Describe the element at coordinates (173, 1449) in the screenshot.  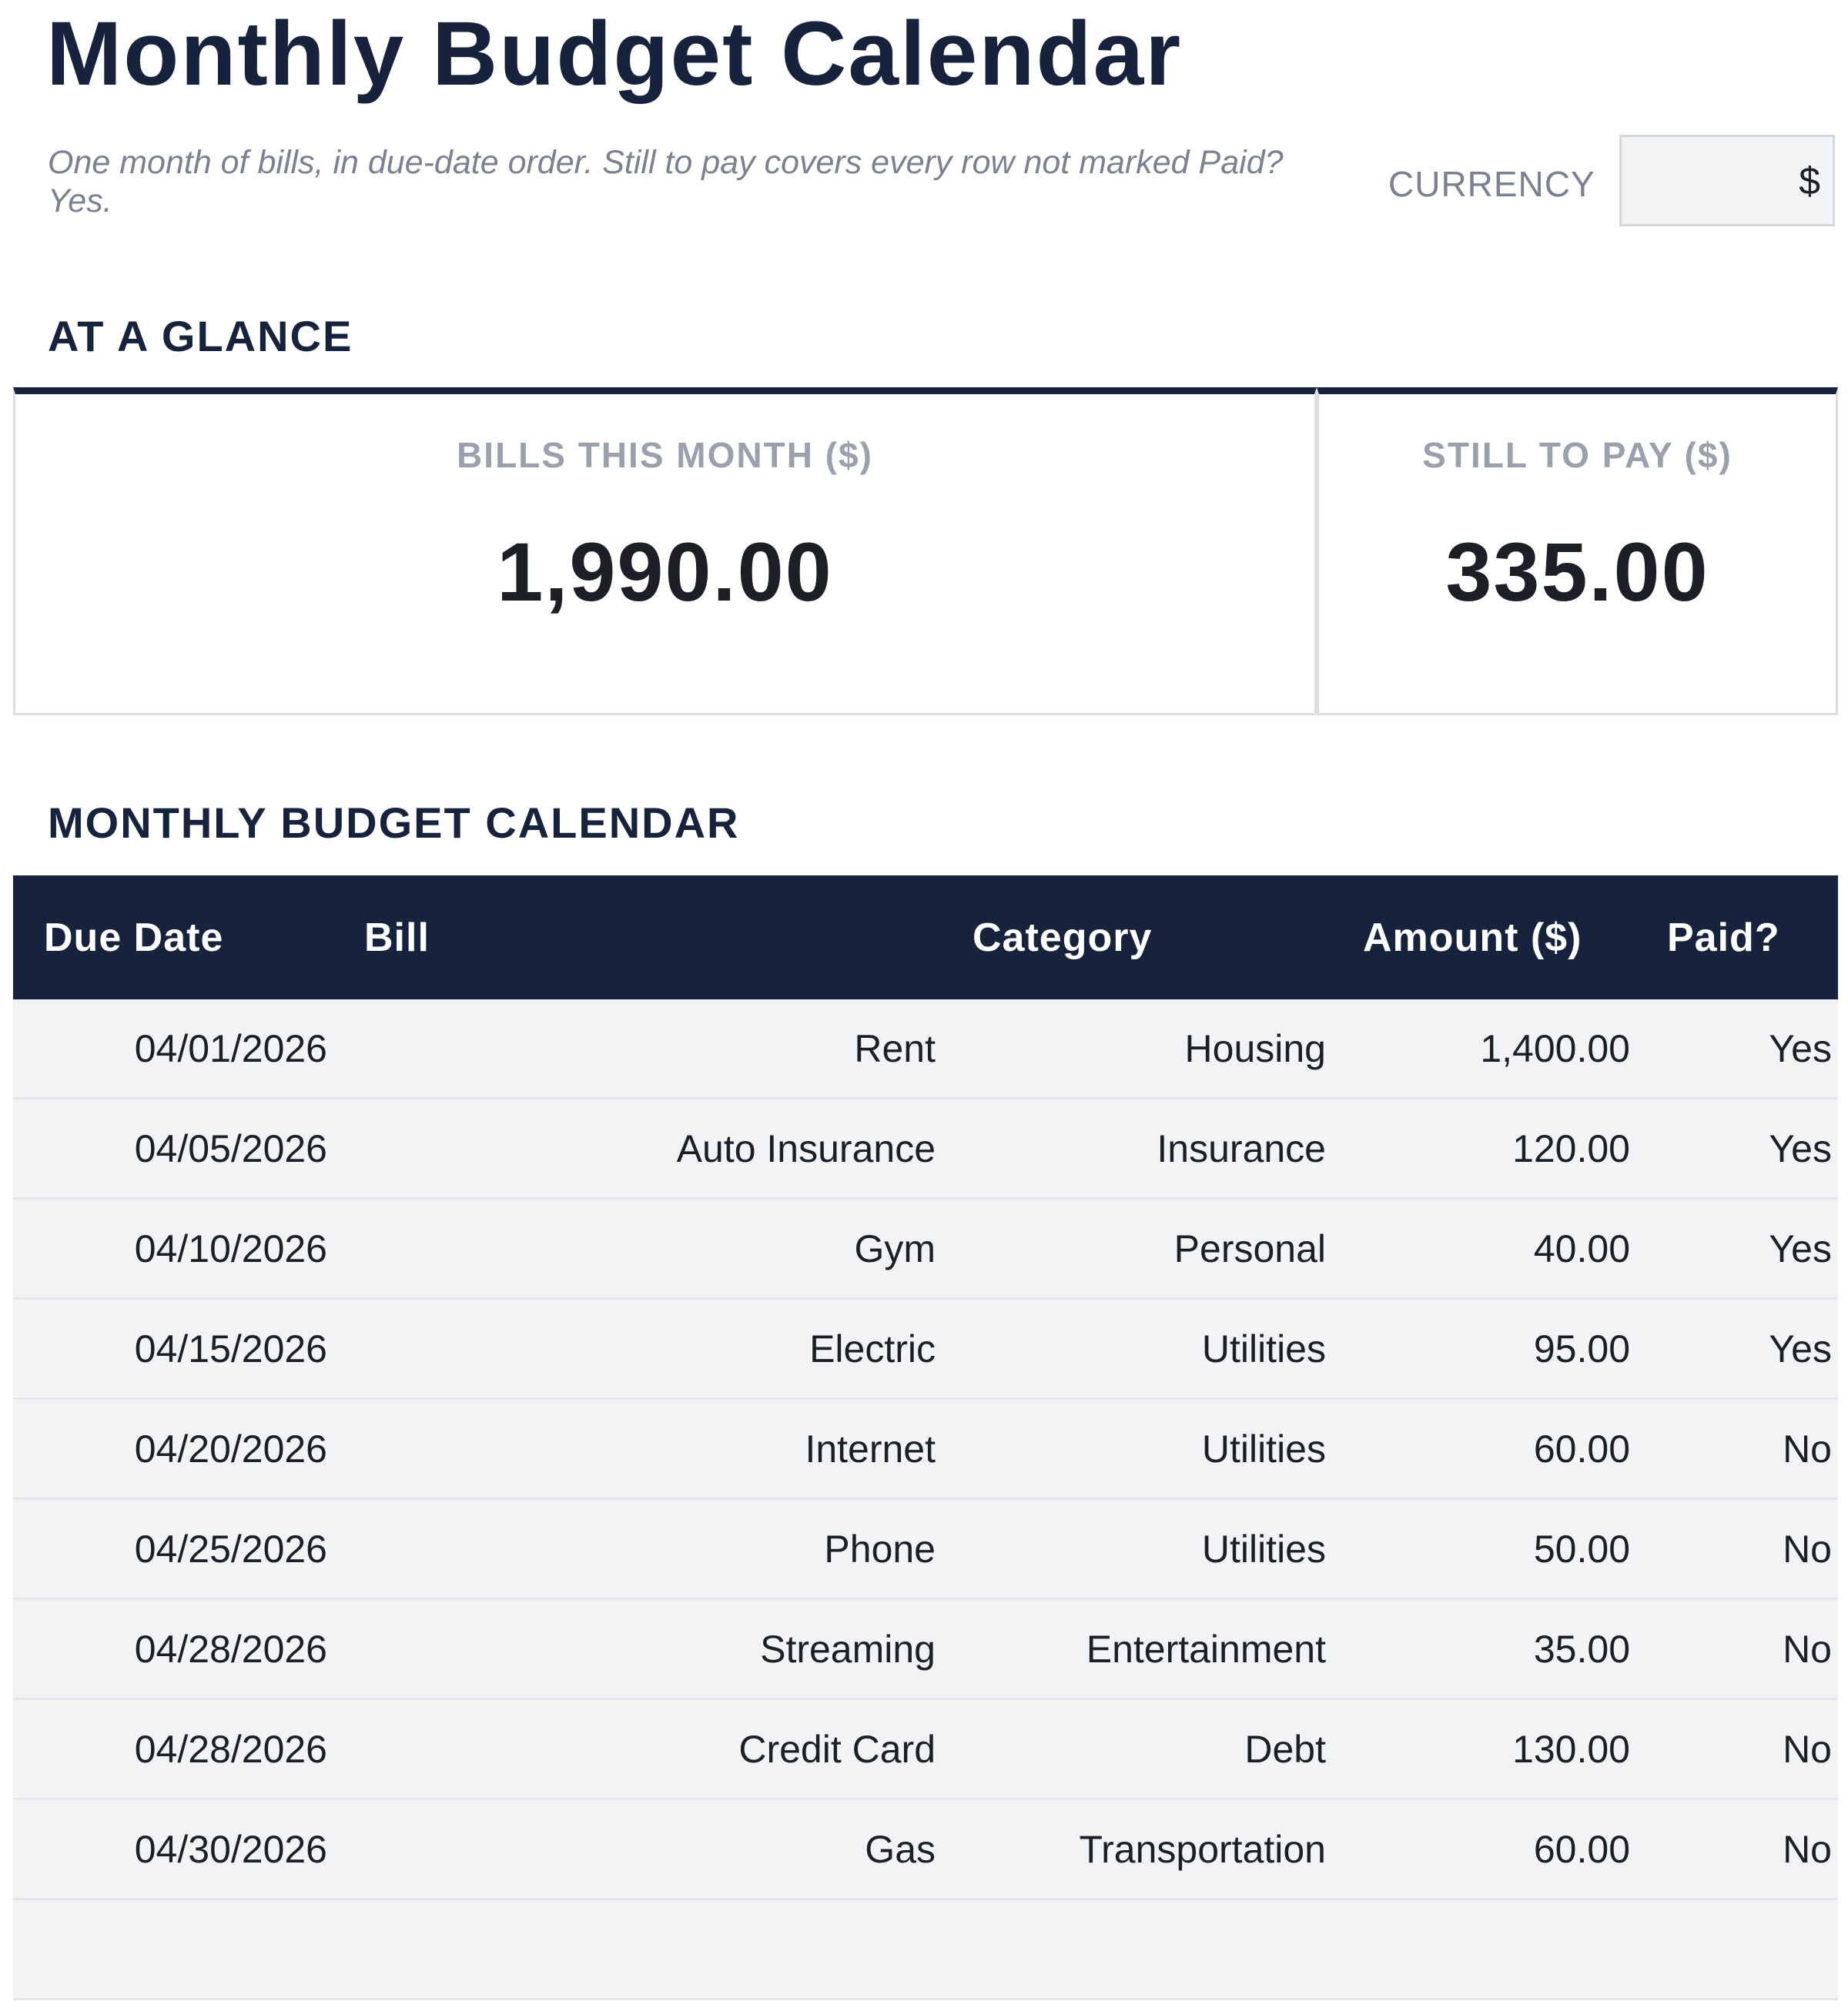
I see `table-cell: 04/20/2026` at that location.